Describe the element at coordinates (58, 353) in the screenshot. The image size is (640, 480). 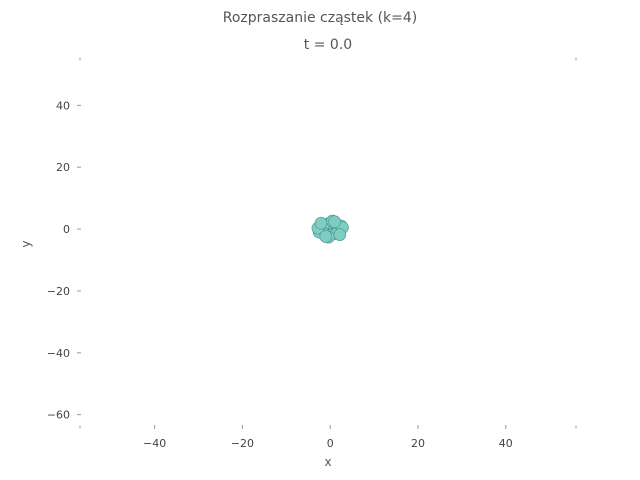
I see `y-tick-label: −40` at that location.